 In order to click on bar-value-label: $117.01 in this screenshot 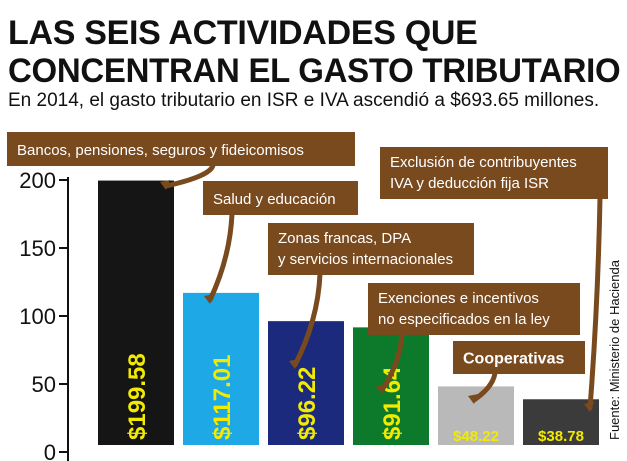, I will do `click(222, 397)`.